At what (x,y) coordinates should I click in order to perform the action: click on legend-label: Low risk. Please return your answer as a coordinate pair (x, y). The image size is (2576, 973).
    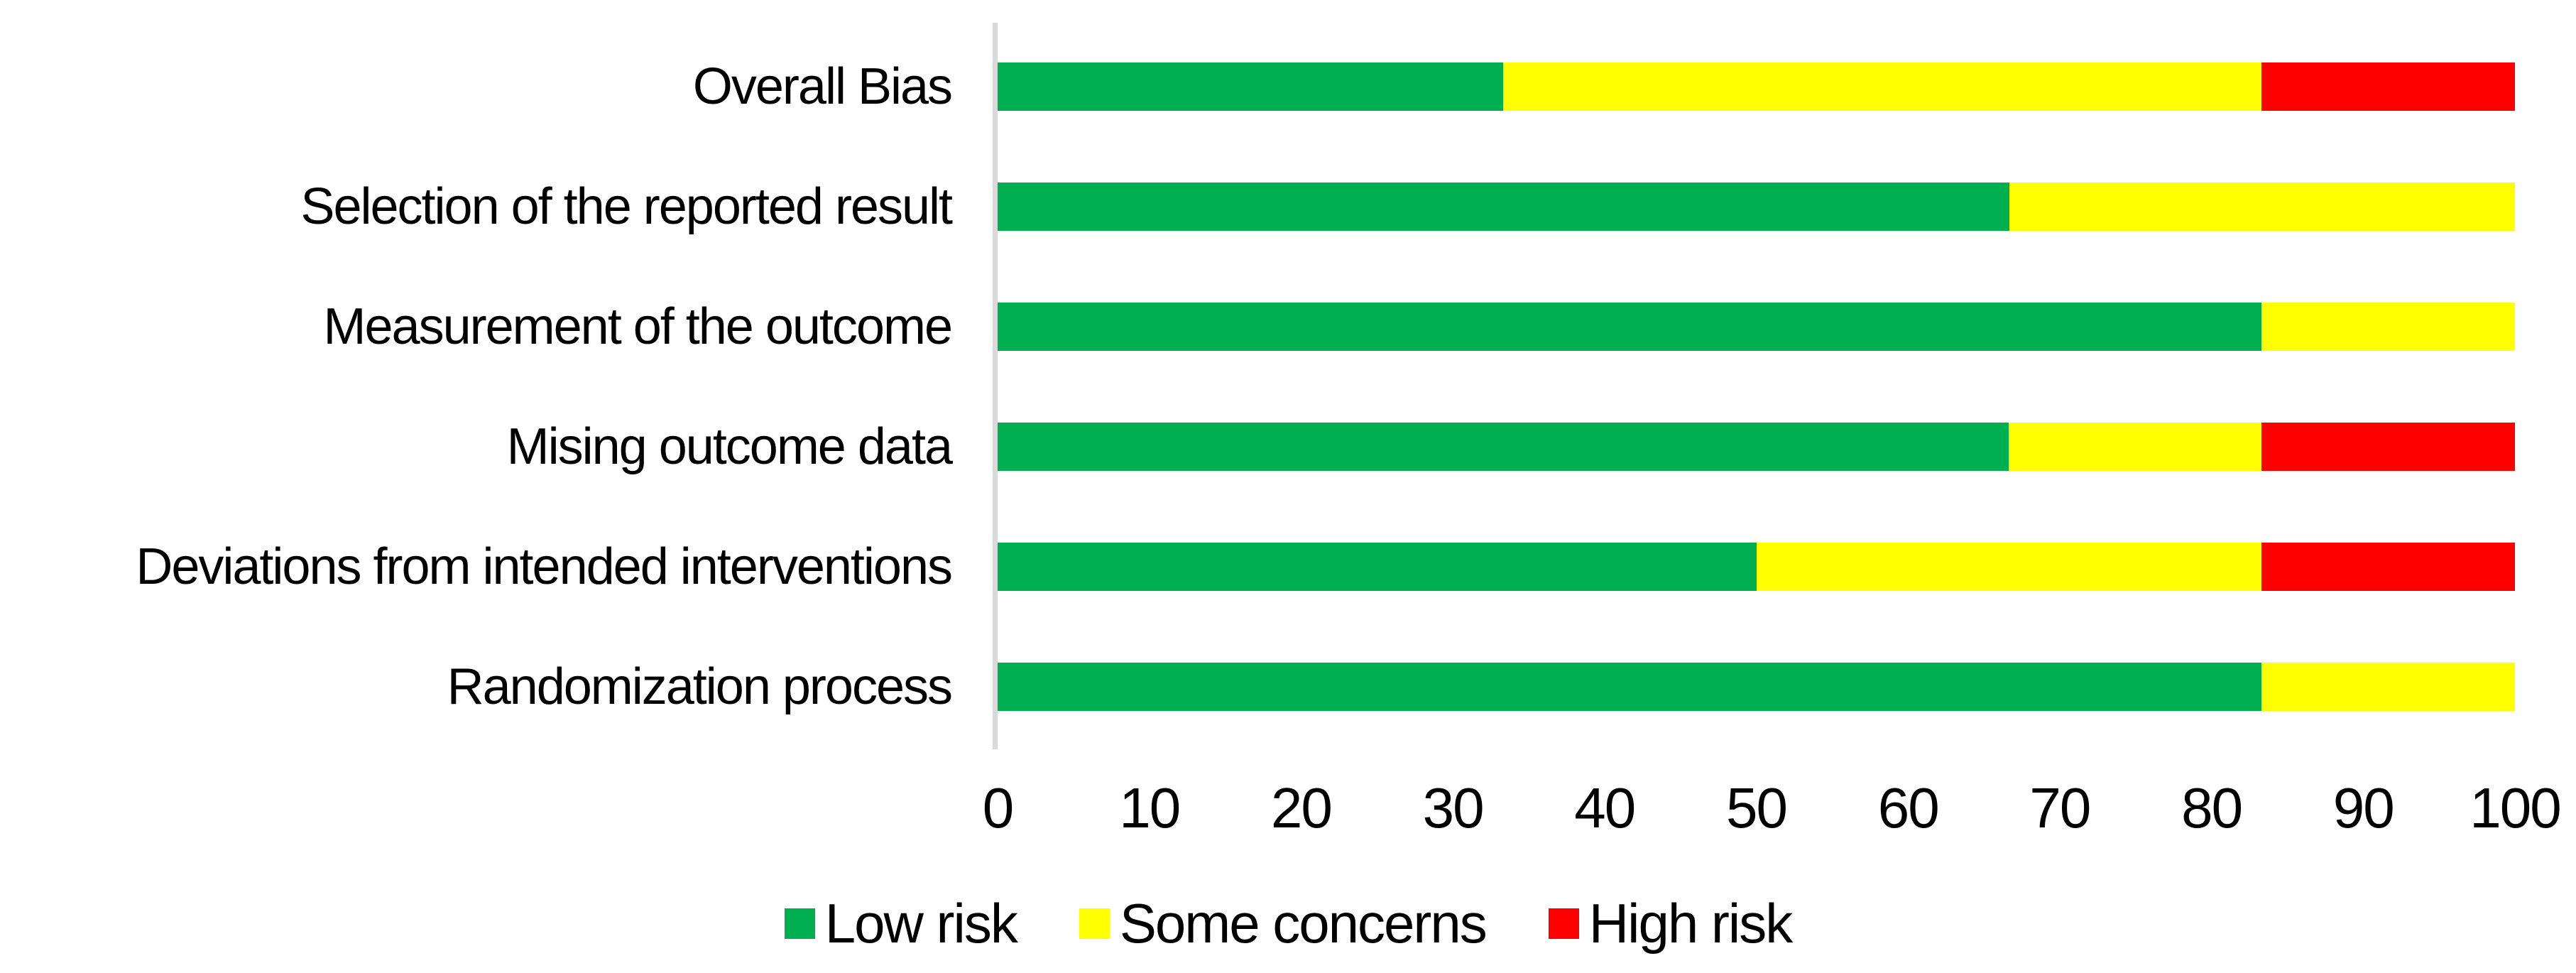
    Looking at the image, I should click on (921, 924).